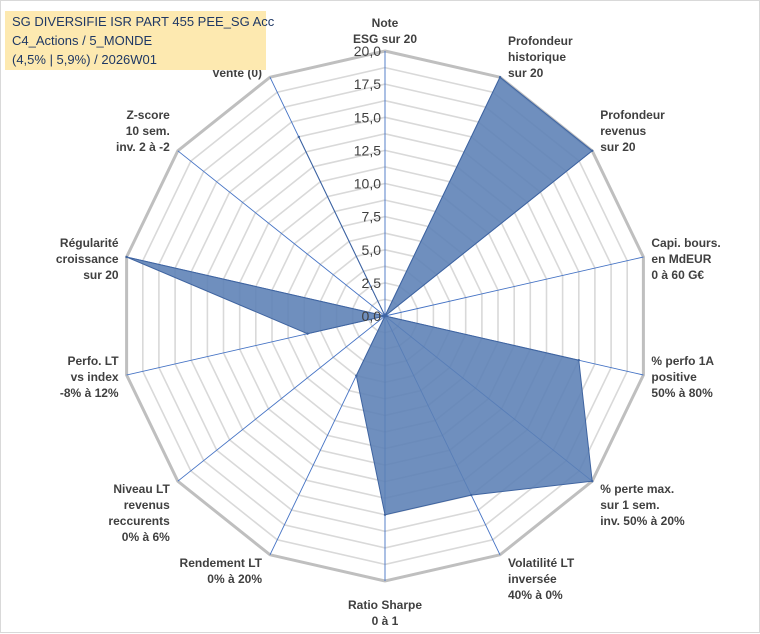 This screenshot has width=760, height=634. I want to click on category-label-line: Rendement LT, so click(221, 563).